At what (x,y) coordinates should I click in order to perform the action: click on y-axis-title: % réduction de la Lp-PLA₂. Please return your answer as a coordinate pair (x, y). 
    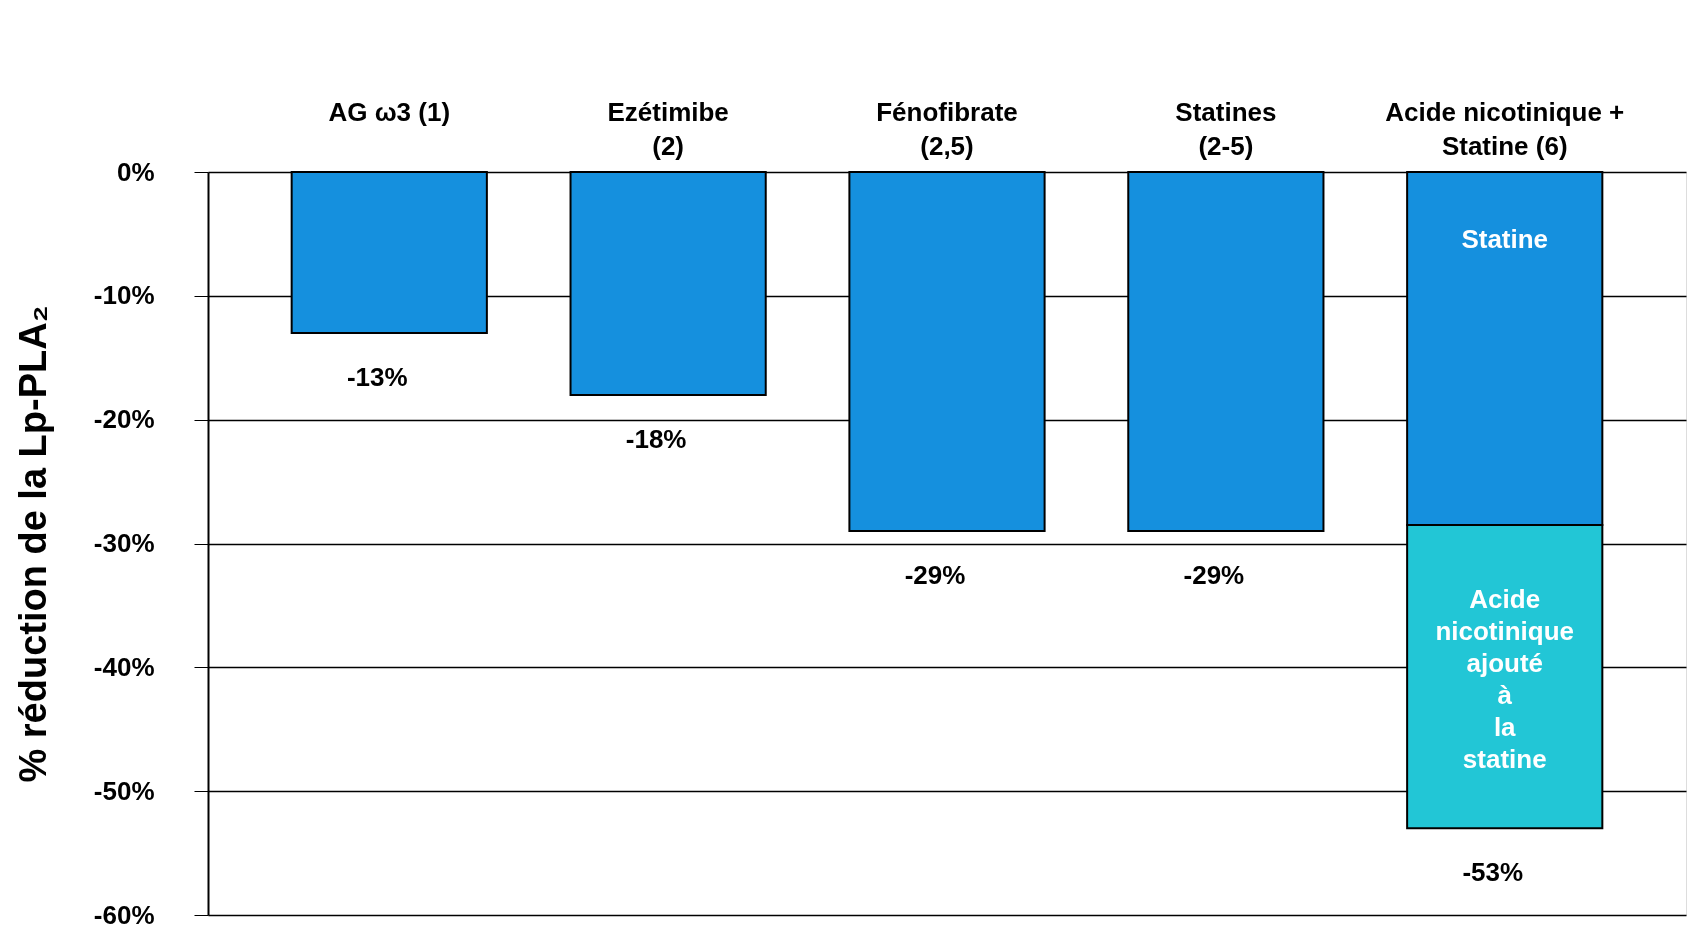
    Looking at the image, I should click on (32, 544).